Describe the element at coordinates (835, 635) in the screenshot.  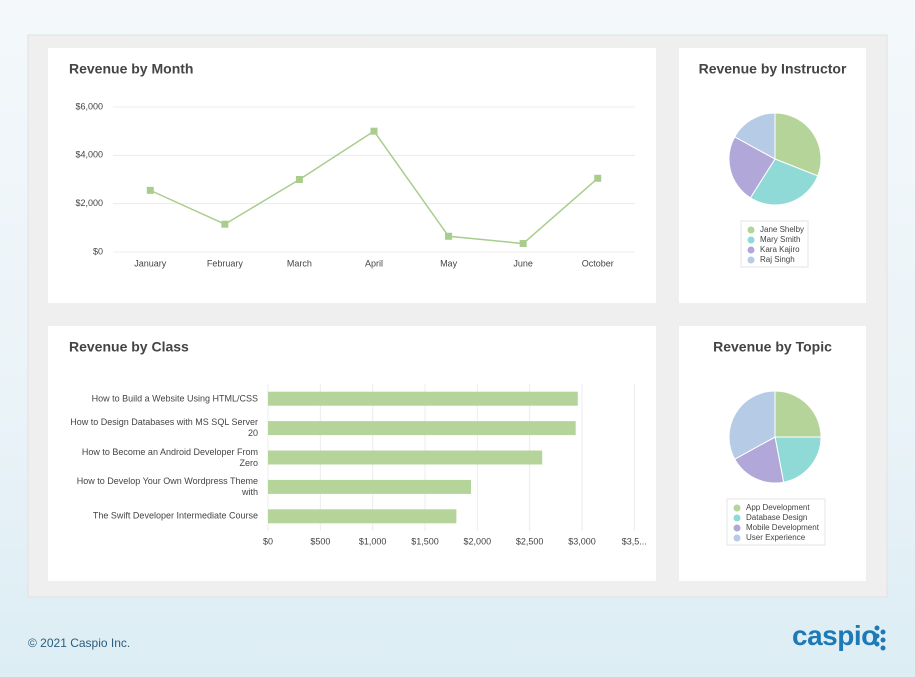
I see `logo: caspio` at that location.